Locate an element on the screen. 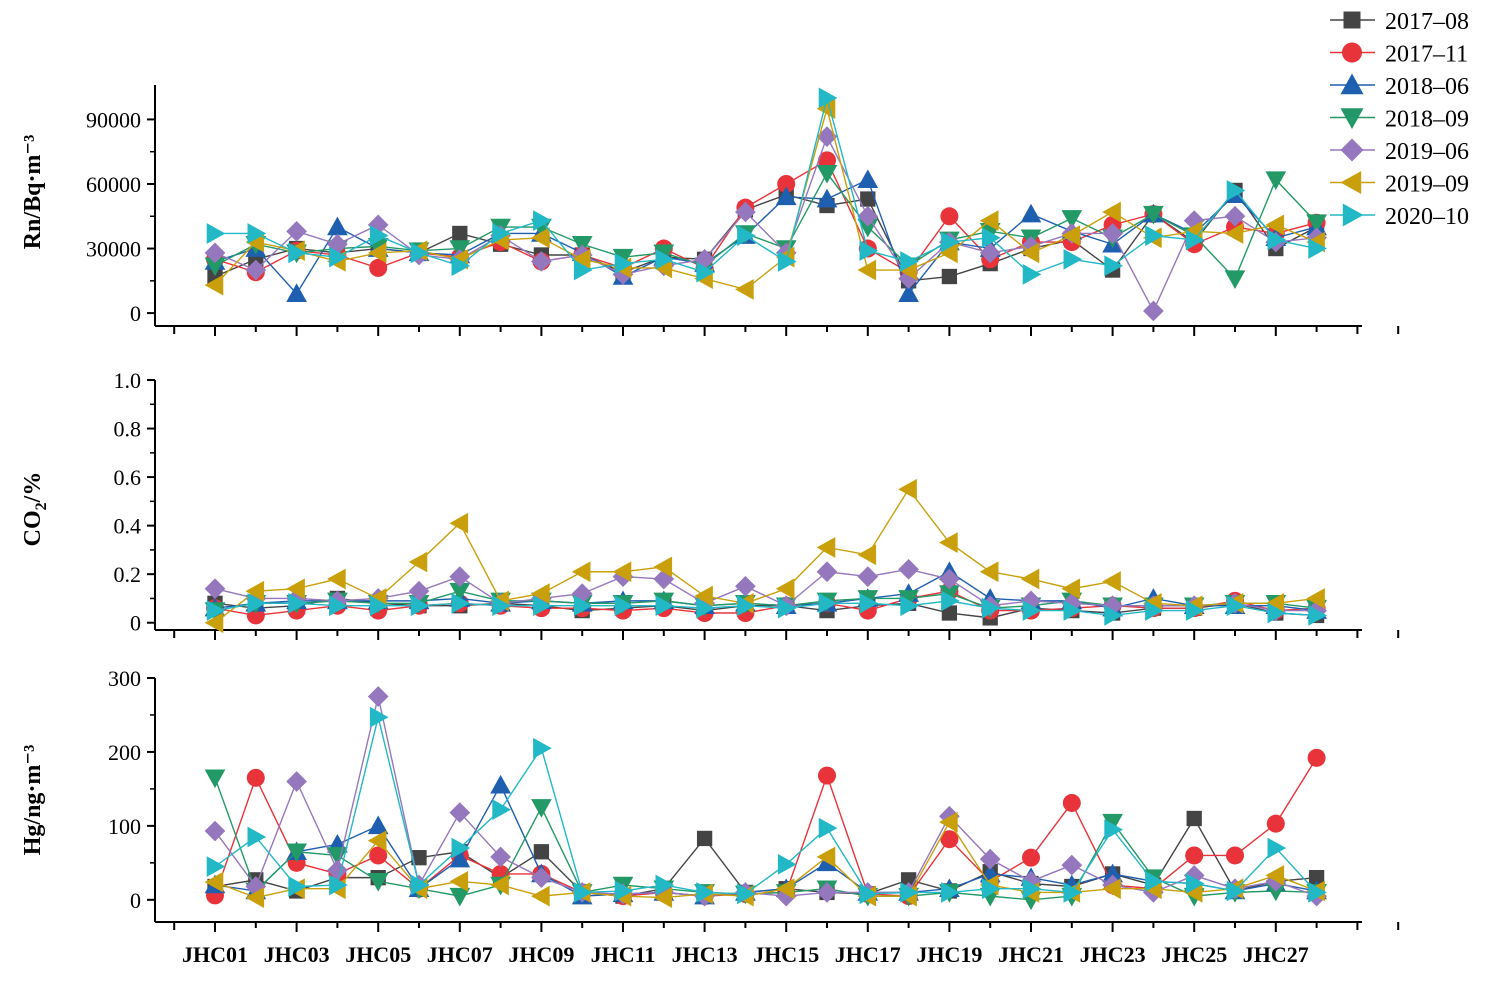 Image resolution: width=1500 pixels, height=986 pixels. x-tick-label: JHC21 is located at coordinates (1031, 954).